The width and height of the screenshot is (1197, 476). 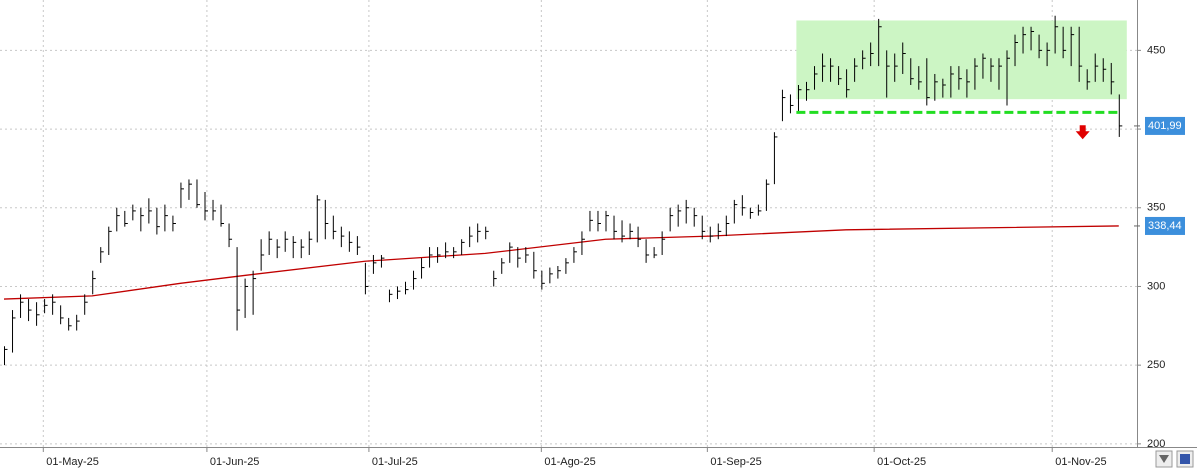 I want to click on price-label: 338,44, so click(x=1165, y=226).